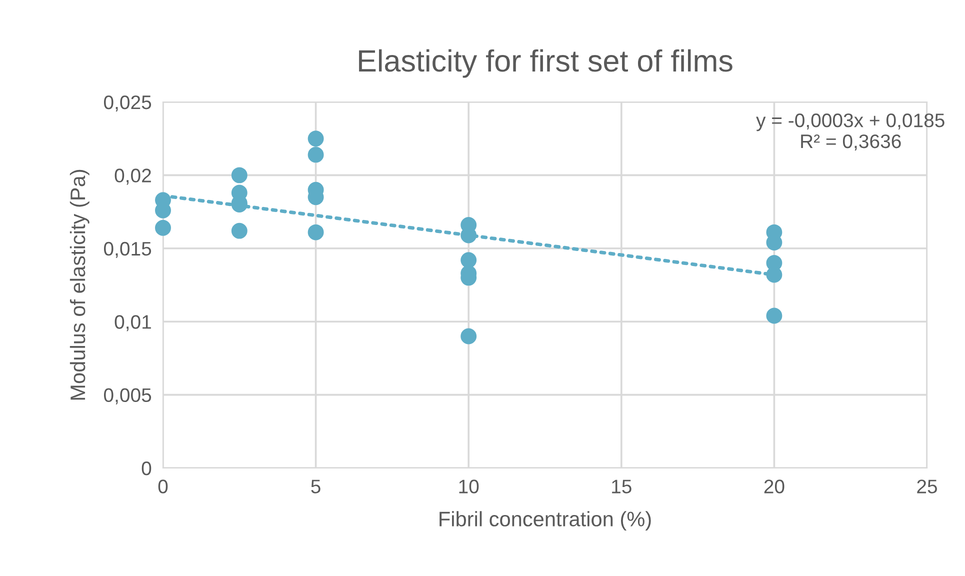 Image resolution: width=965 pixels, height=576 pixels. I want to click on x-tick-label: 0, so click(163, 487).